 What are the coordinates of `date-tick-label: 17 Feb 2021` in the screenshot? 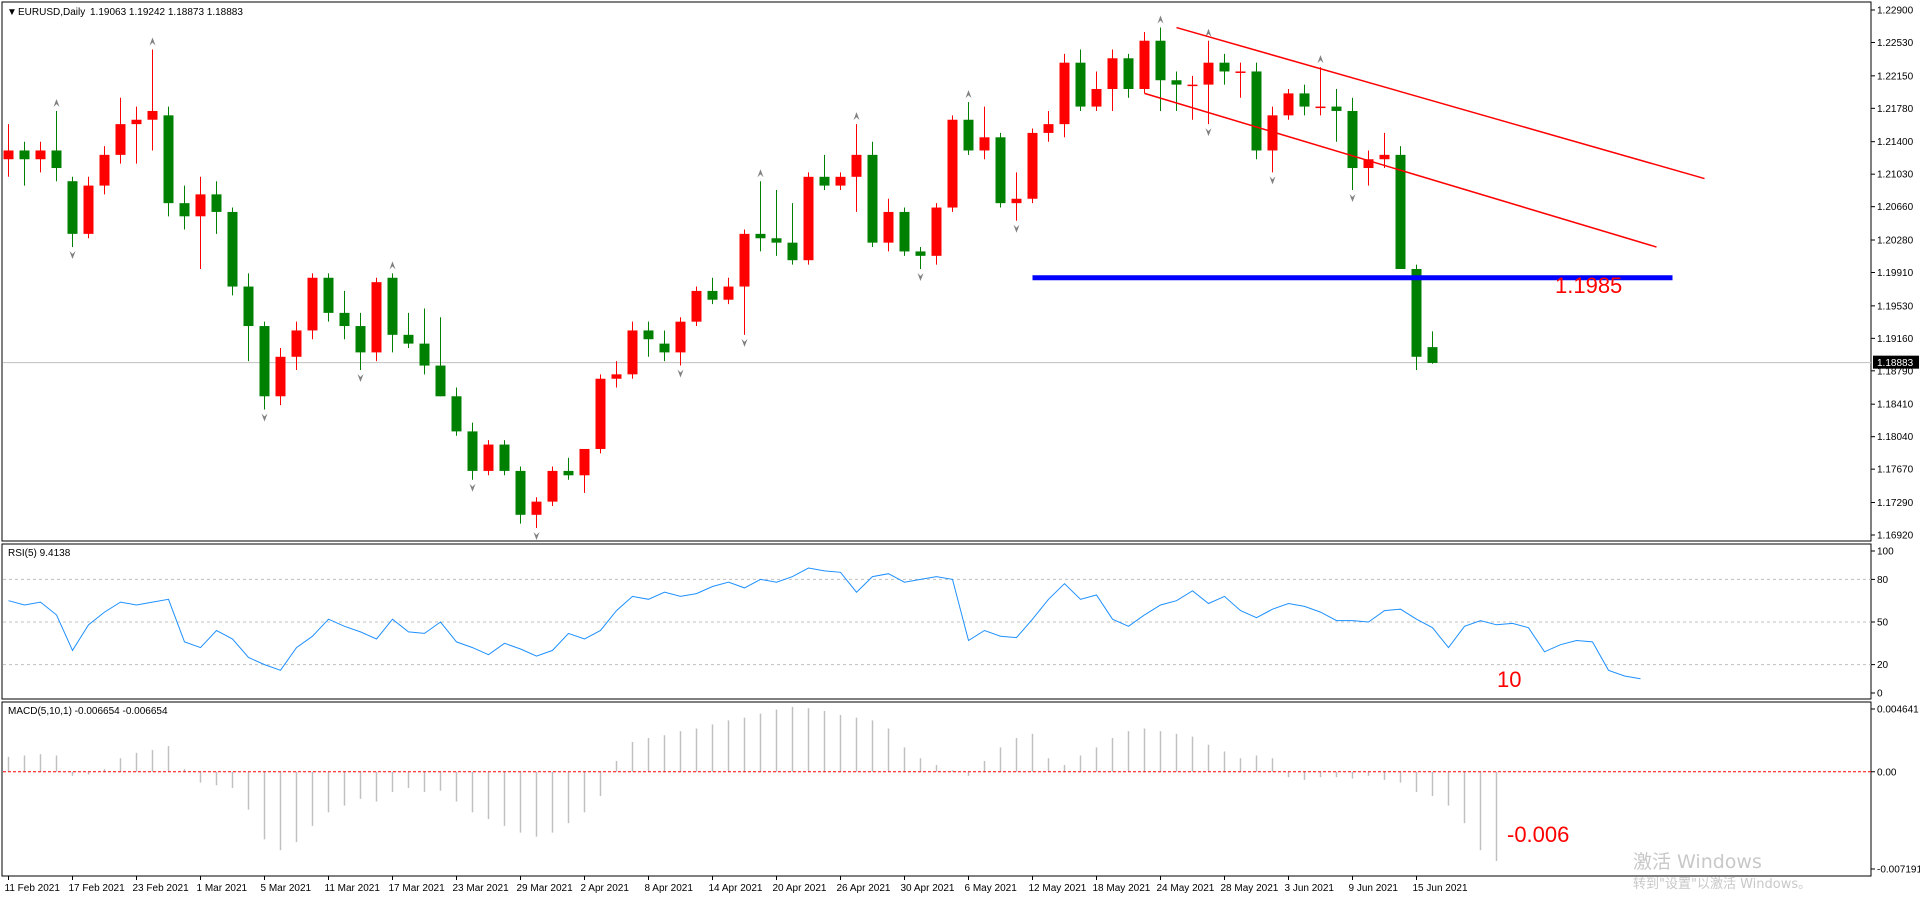 It's located at (97, 888).